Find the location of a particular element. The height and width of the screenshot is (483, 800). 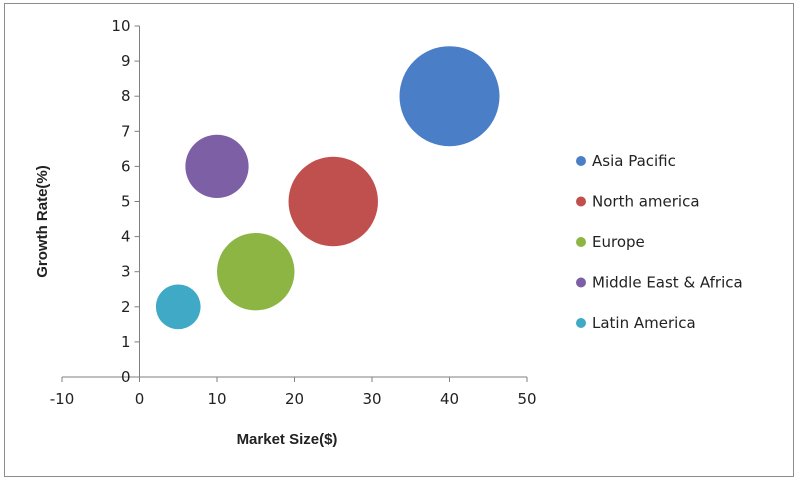

x-axis-title: Market Size($) is located at coordinates (287, 439).